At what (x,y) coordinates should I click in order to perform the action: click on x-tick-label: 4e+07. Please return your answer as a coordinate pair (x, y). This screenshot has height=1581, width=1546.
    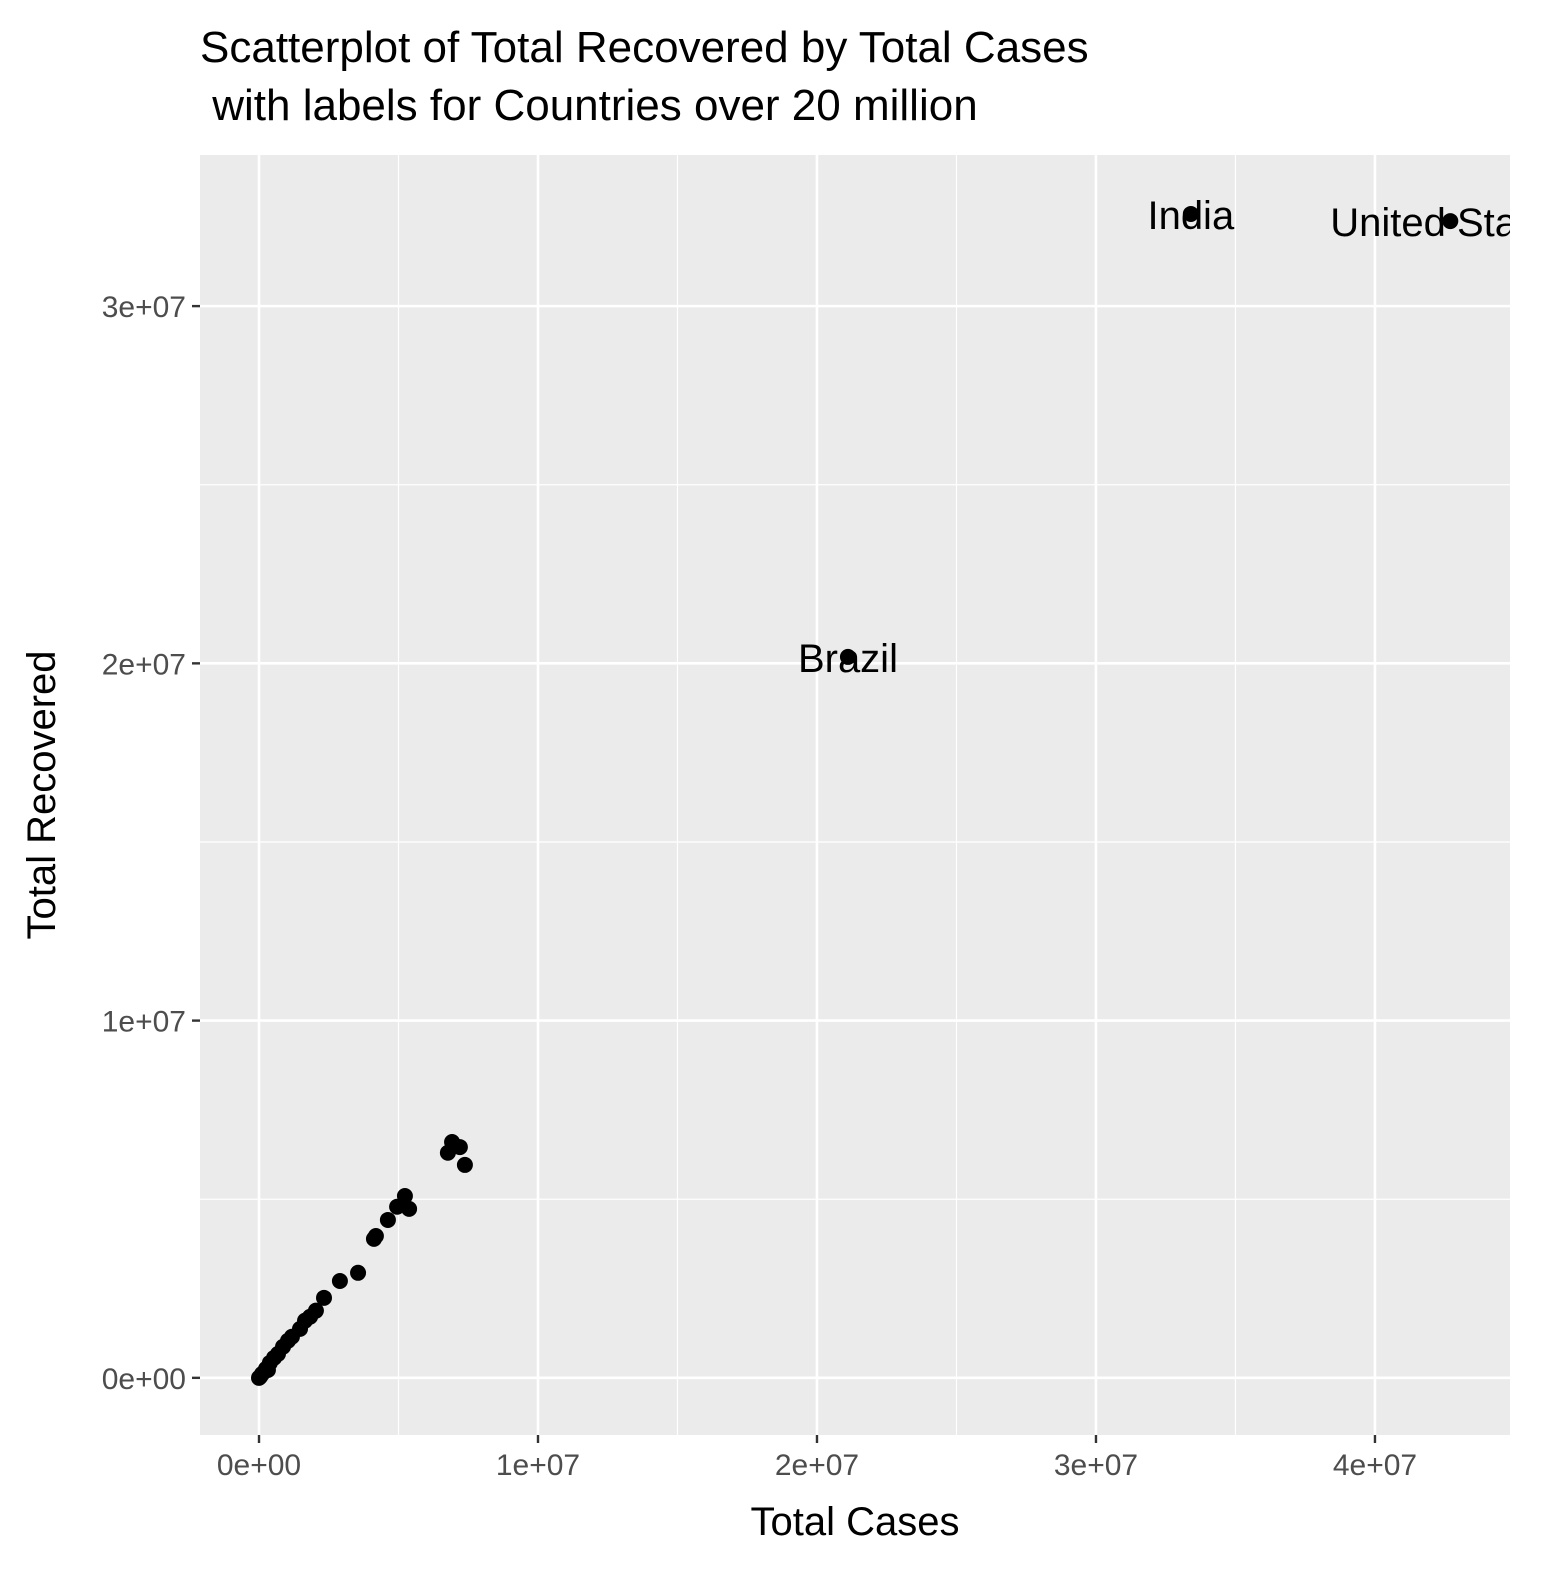
    Looking at the image, I should click on (1375, 1465).